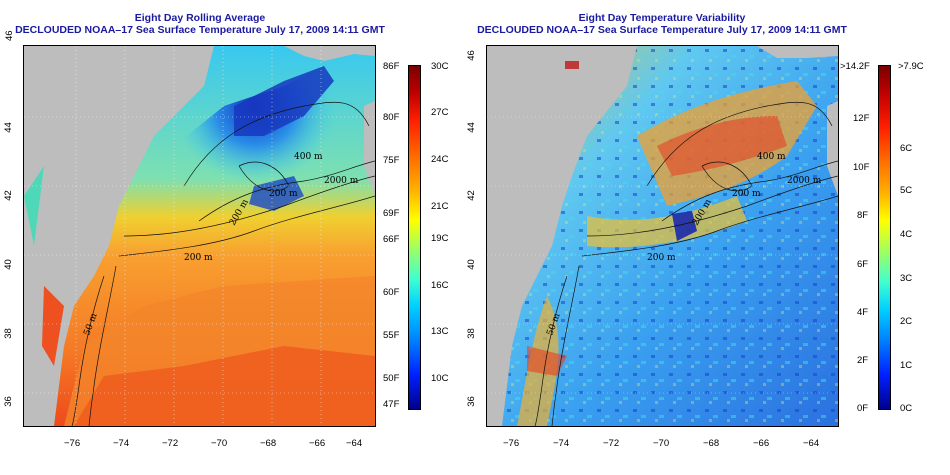 The height and width of the screenshot is (475, 950). I want to click on left-cb-c-1: 27C, so click(440, 112).